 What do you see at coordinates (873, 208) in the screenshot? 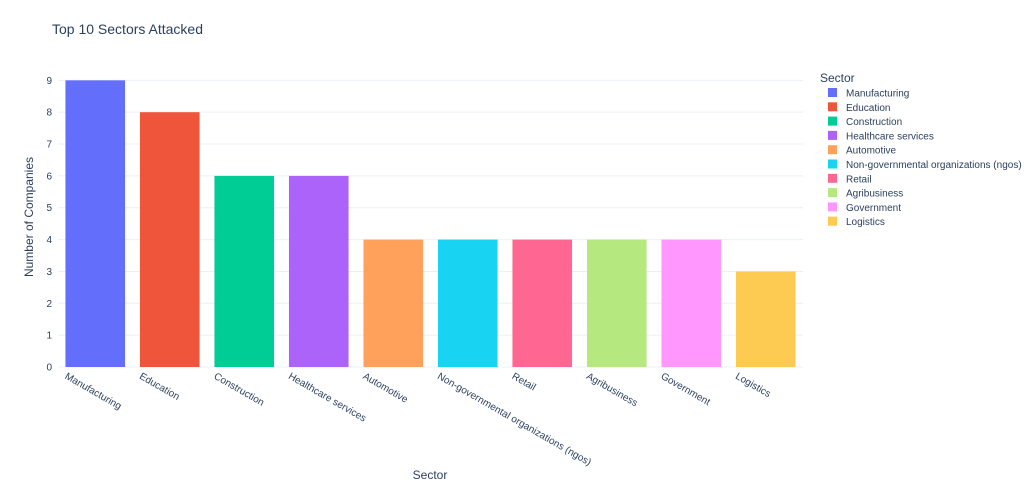
I see `legend-item: Government` at bounding box center [873, 208].